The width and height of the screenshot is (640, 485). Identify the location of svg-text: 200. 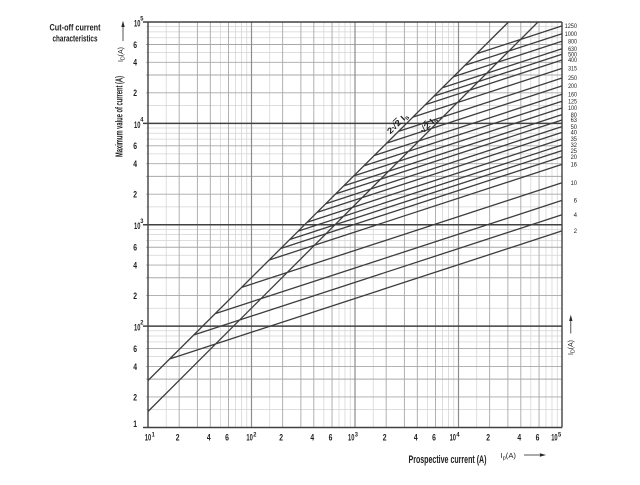
(572, 86).